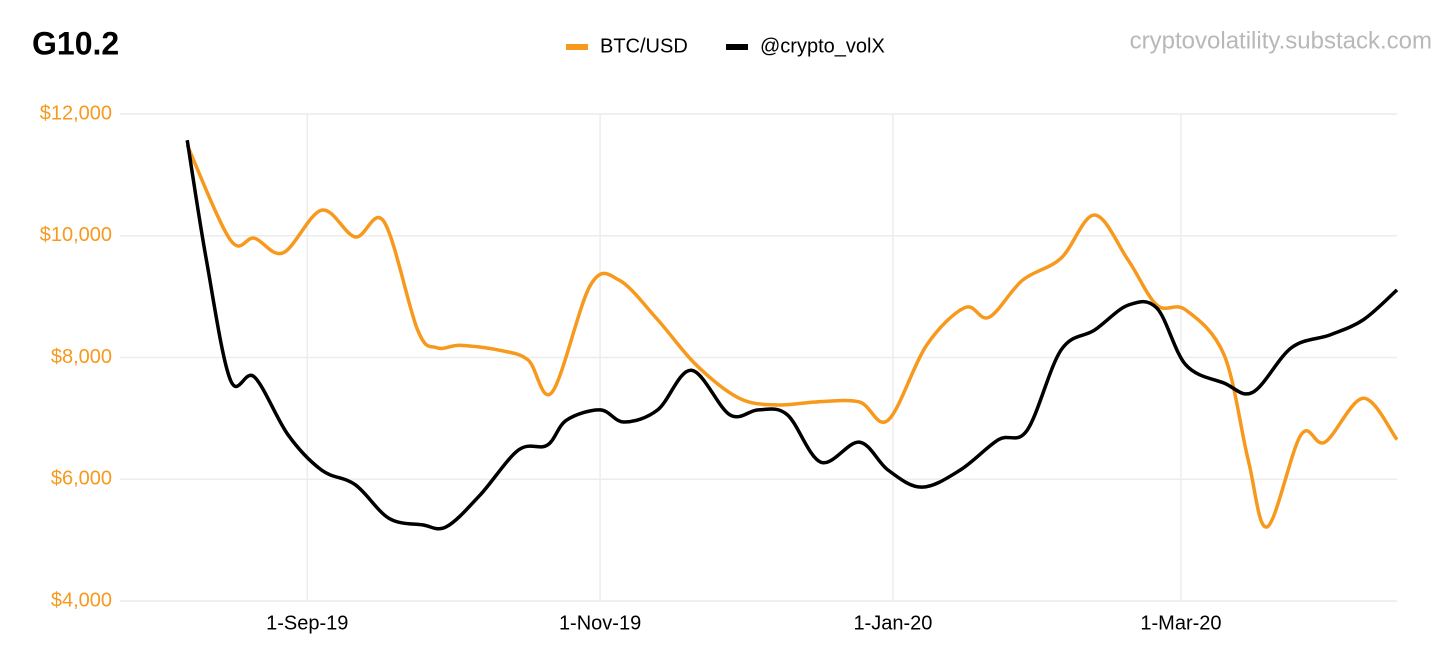  Describe the element at coordinates (76, 113) in the screenshot. I see `y-tick-label: $12,000` at that location.